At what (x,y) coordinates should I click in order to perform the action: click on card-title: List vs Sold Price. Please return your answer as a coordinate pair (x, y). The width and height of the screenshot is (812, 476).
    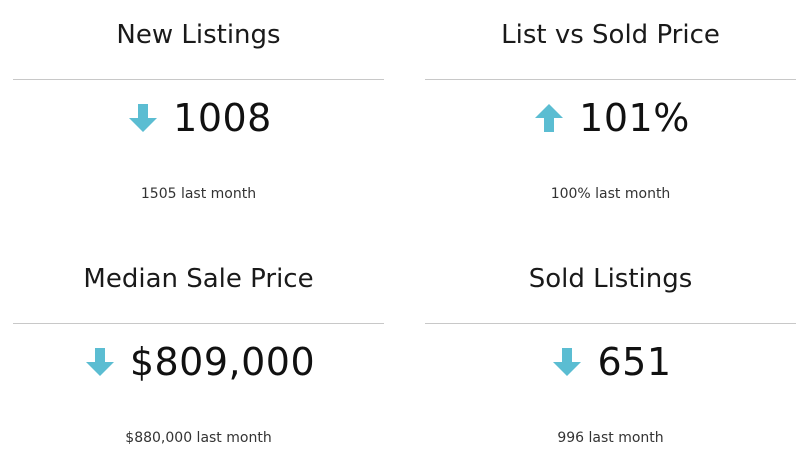
    Looking at the image, I should click on (610, 35).